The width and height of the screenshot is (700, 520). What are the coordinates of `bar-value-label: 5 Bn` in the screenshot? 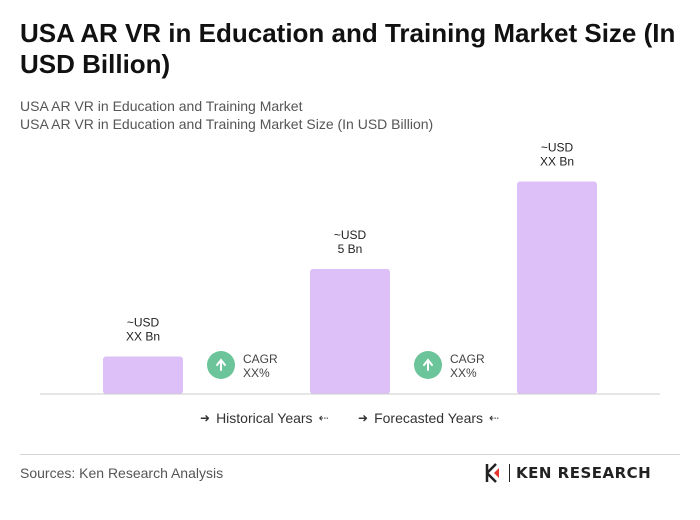 It's located at (350, 249).